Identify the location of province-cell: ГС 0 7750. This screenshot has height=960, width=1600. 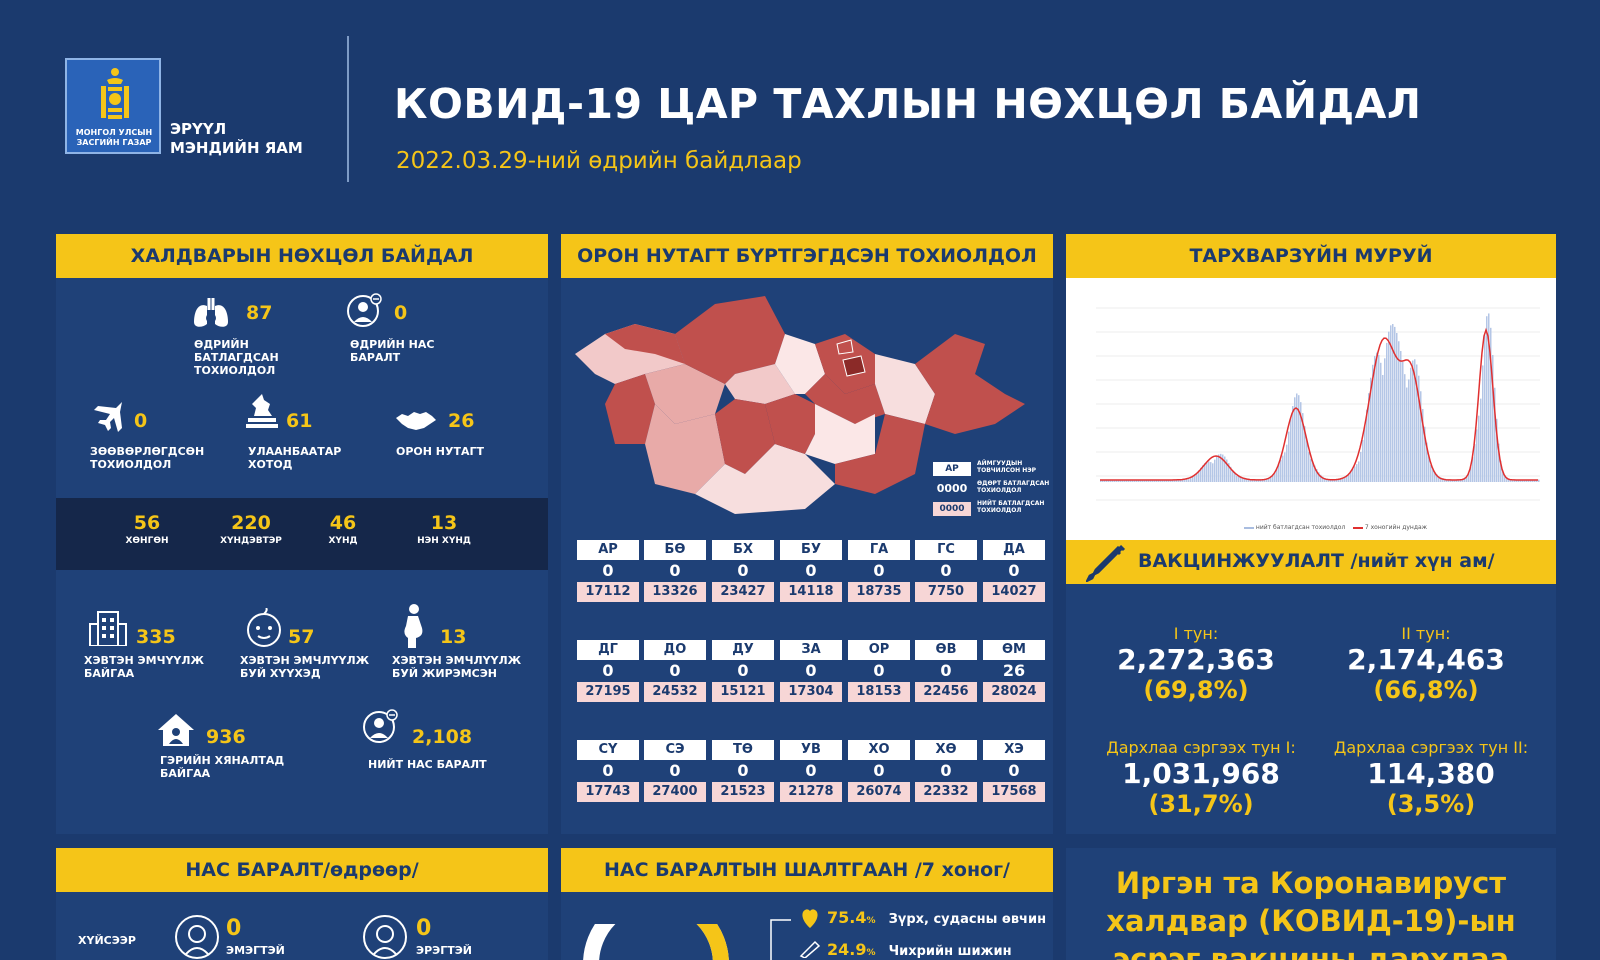
(946, 571).